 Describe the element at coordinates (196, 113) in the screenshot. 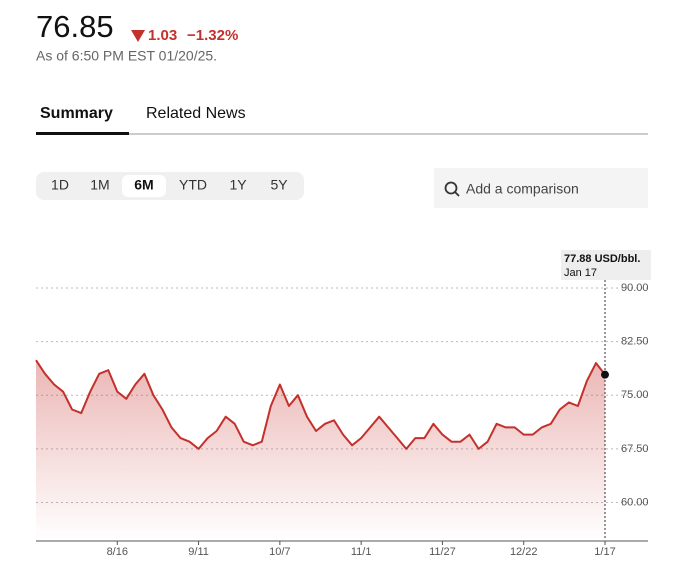

I see `tab: Related News` at that location.